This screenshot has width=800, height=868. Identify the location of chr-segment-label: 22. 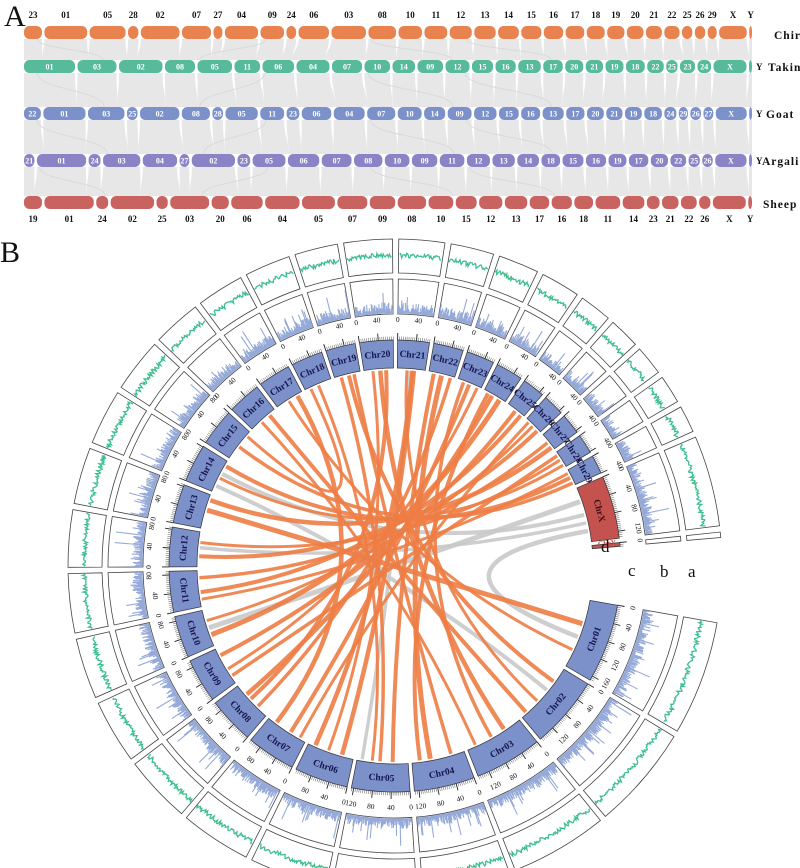
(656, 67).